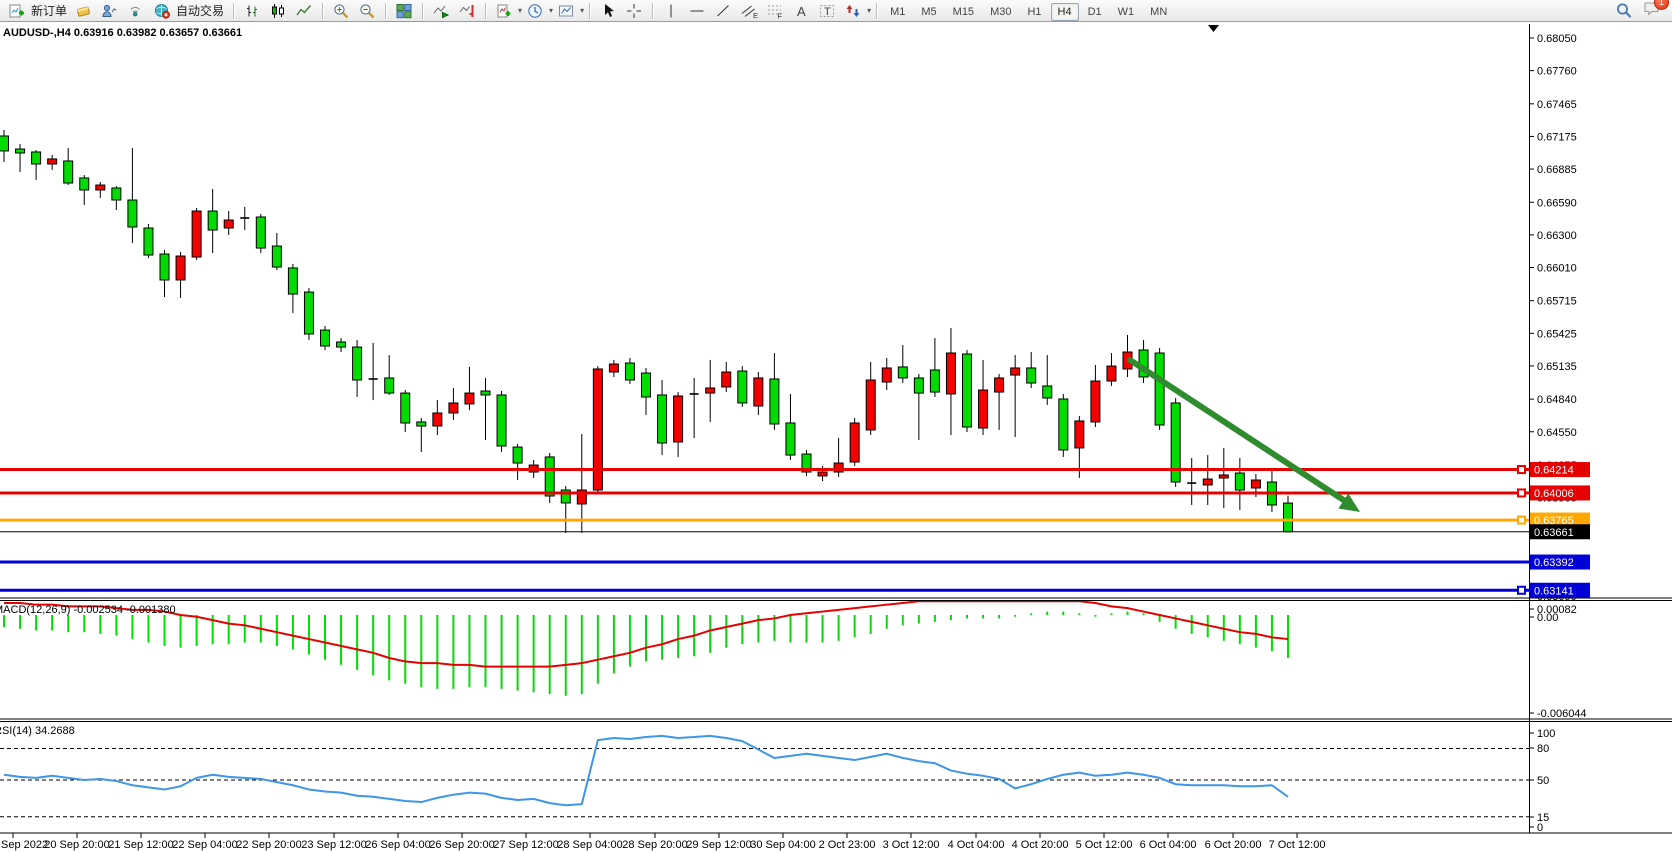 This screenshot has height=853, width=1672. Describe the element at coordinates (140, 845) in the screenshot. I see `time-axis-label: 21 Sep 12:00` at that location.